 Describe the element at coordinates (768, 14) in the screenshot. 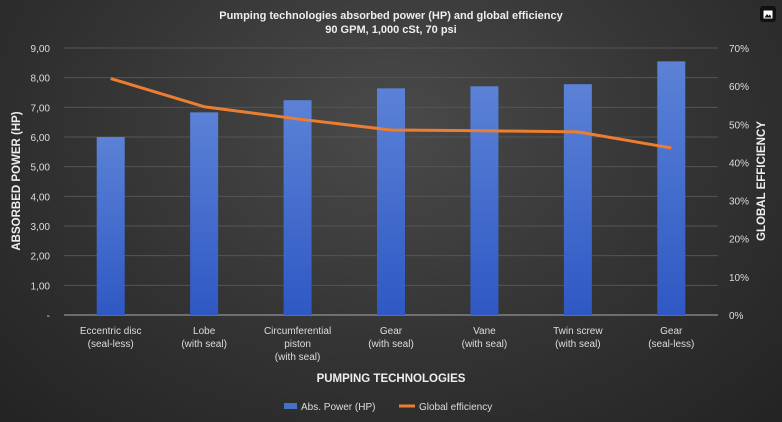

I see `image-icon` at that location.